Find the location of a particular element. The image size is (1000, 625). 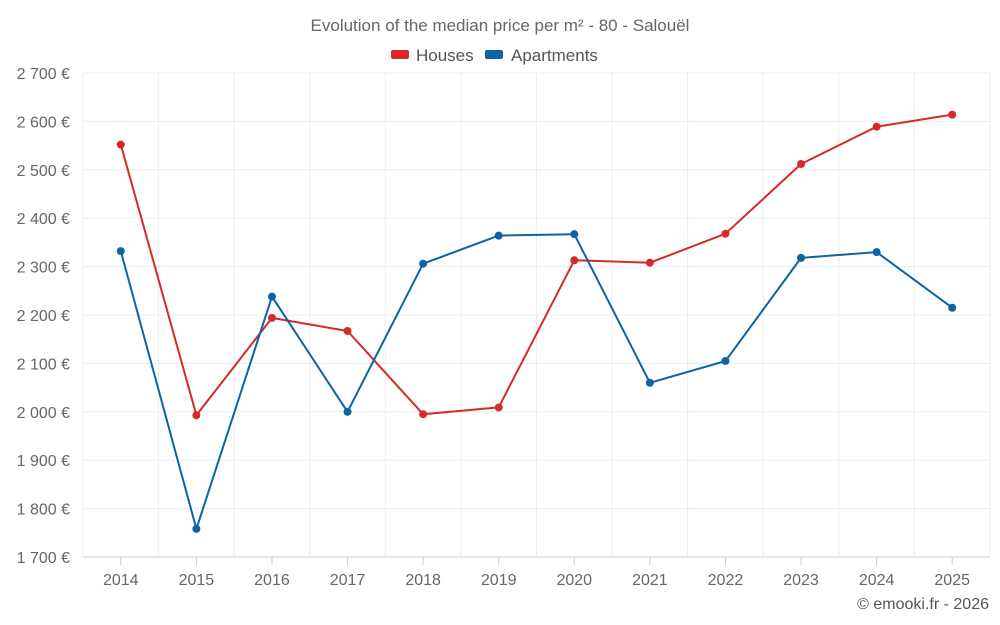

y-tick-label: 2 600 € is located at coordinates (43, 122).